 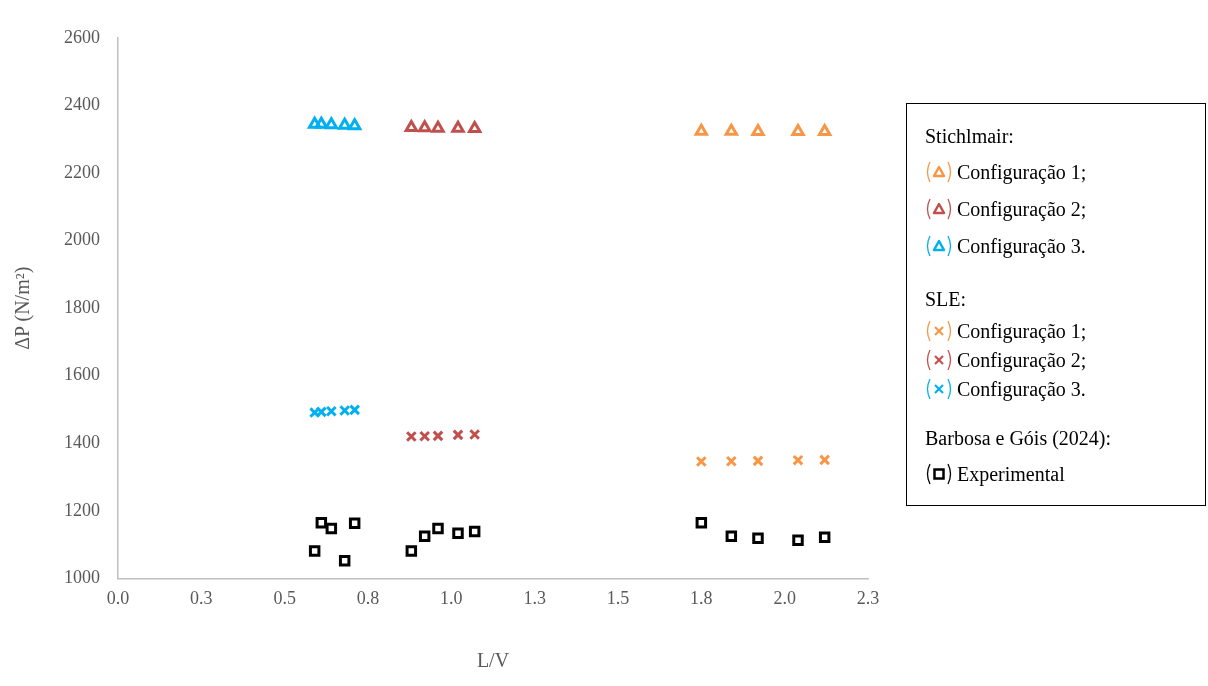 I want to click on x-tick-label: 1.0, so click(x=451, y=597).